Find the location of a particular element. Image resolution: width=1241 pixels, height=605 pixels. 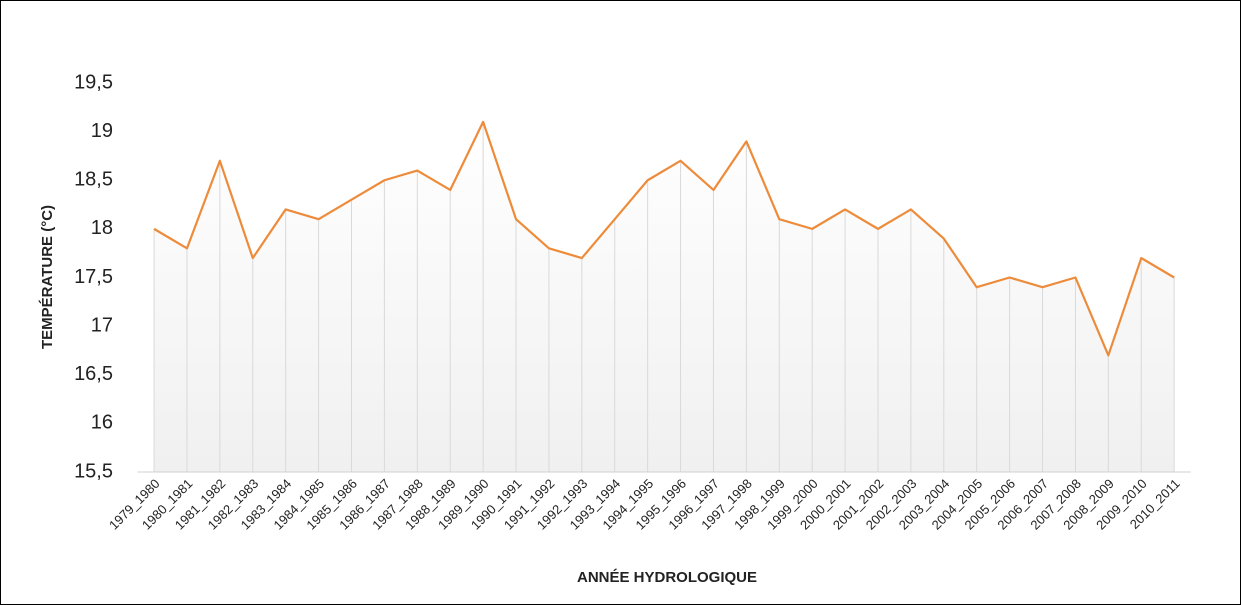

y-tick-label: 17 is located at coordinates (102, 325).